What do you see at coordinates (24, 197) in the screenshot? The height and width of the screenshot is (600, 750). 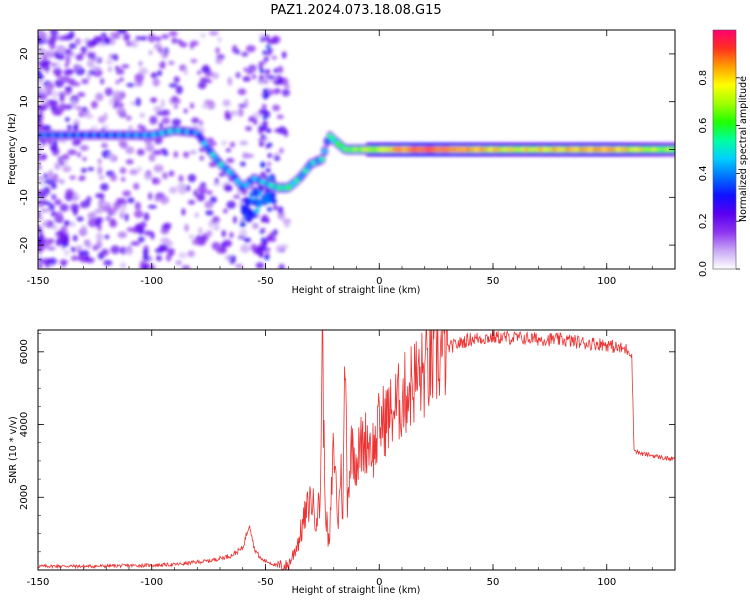 I see `spectrogram-y-tick-label: -10` at bounding box center [24, 197].